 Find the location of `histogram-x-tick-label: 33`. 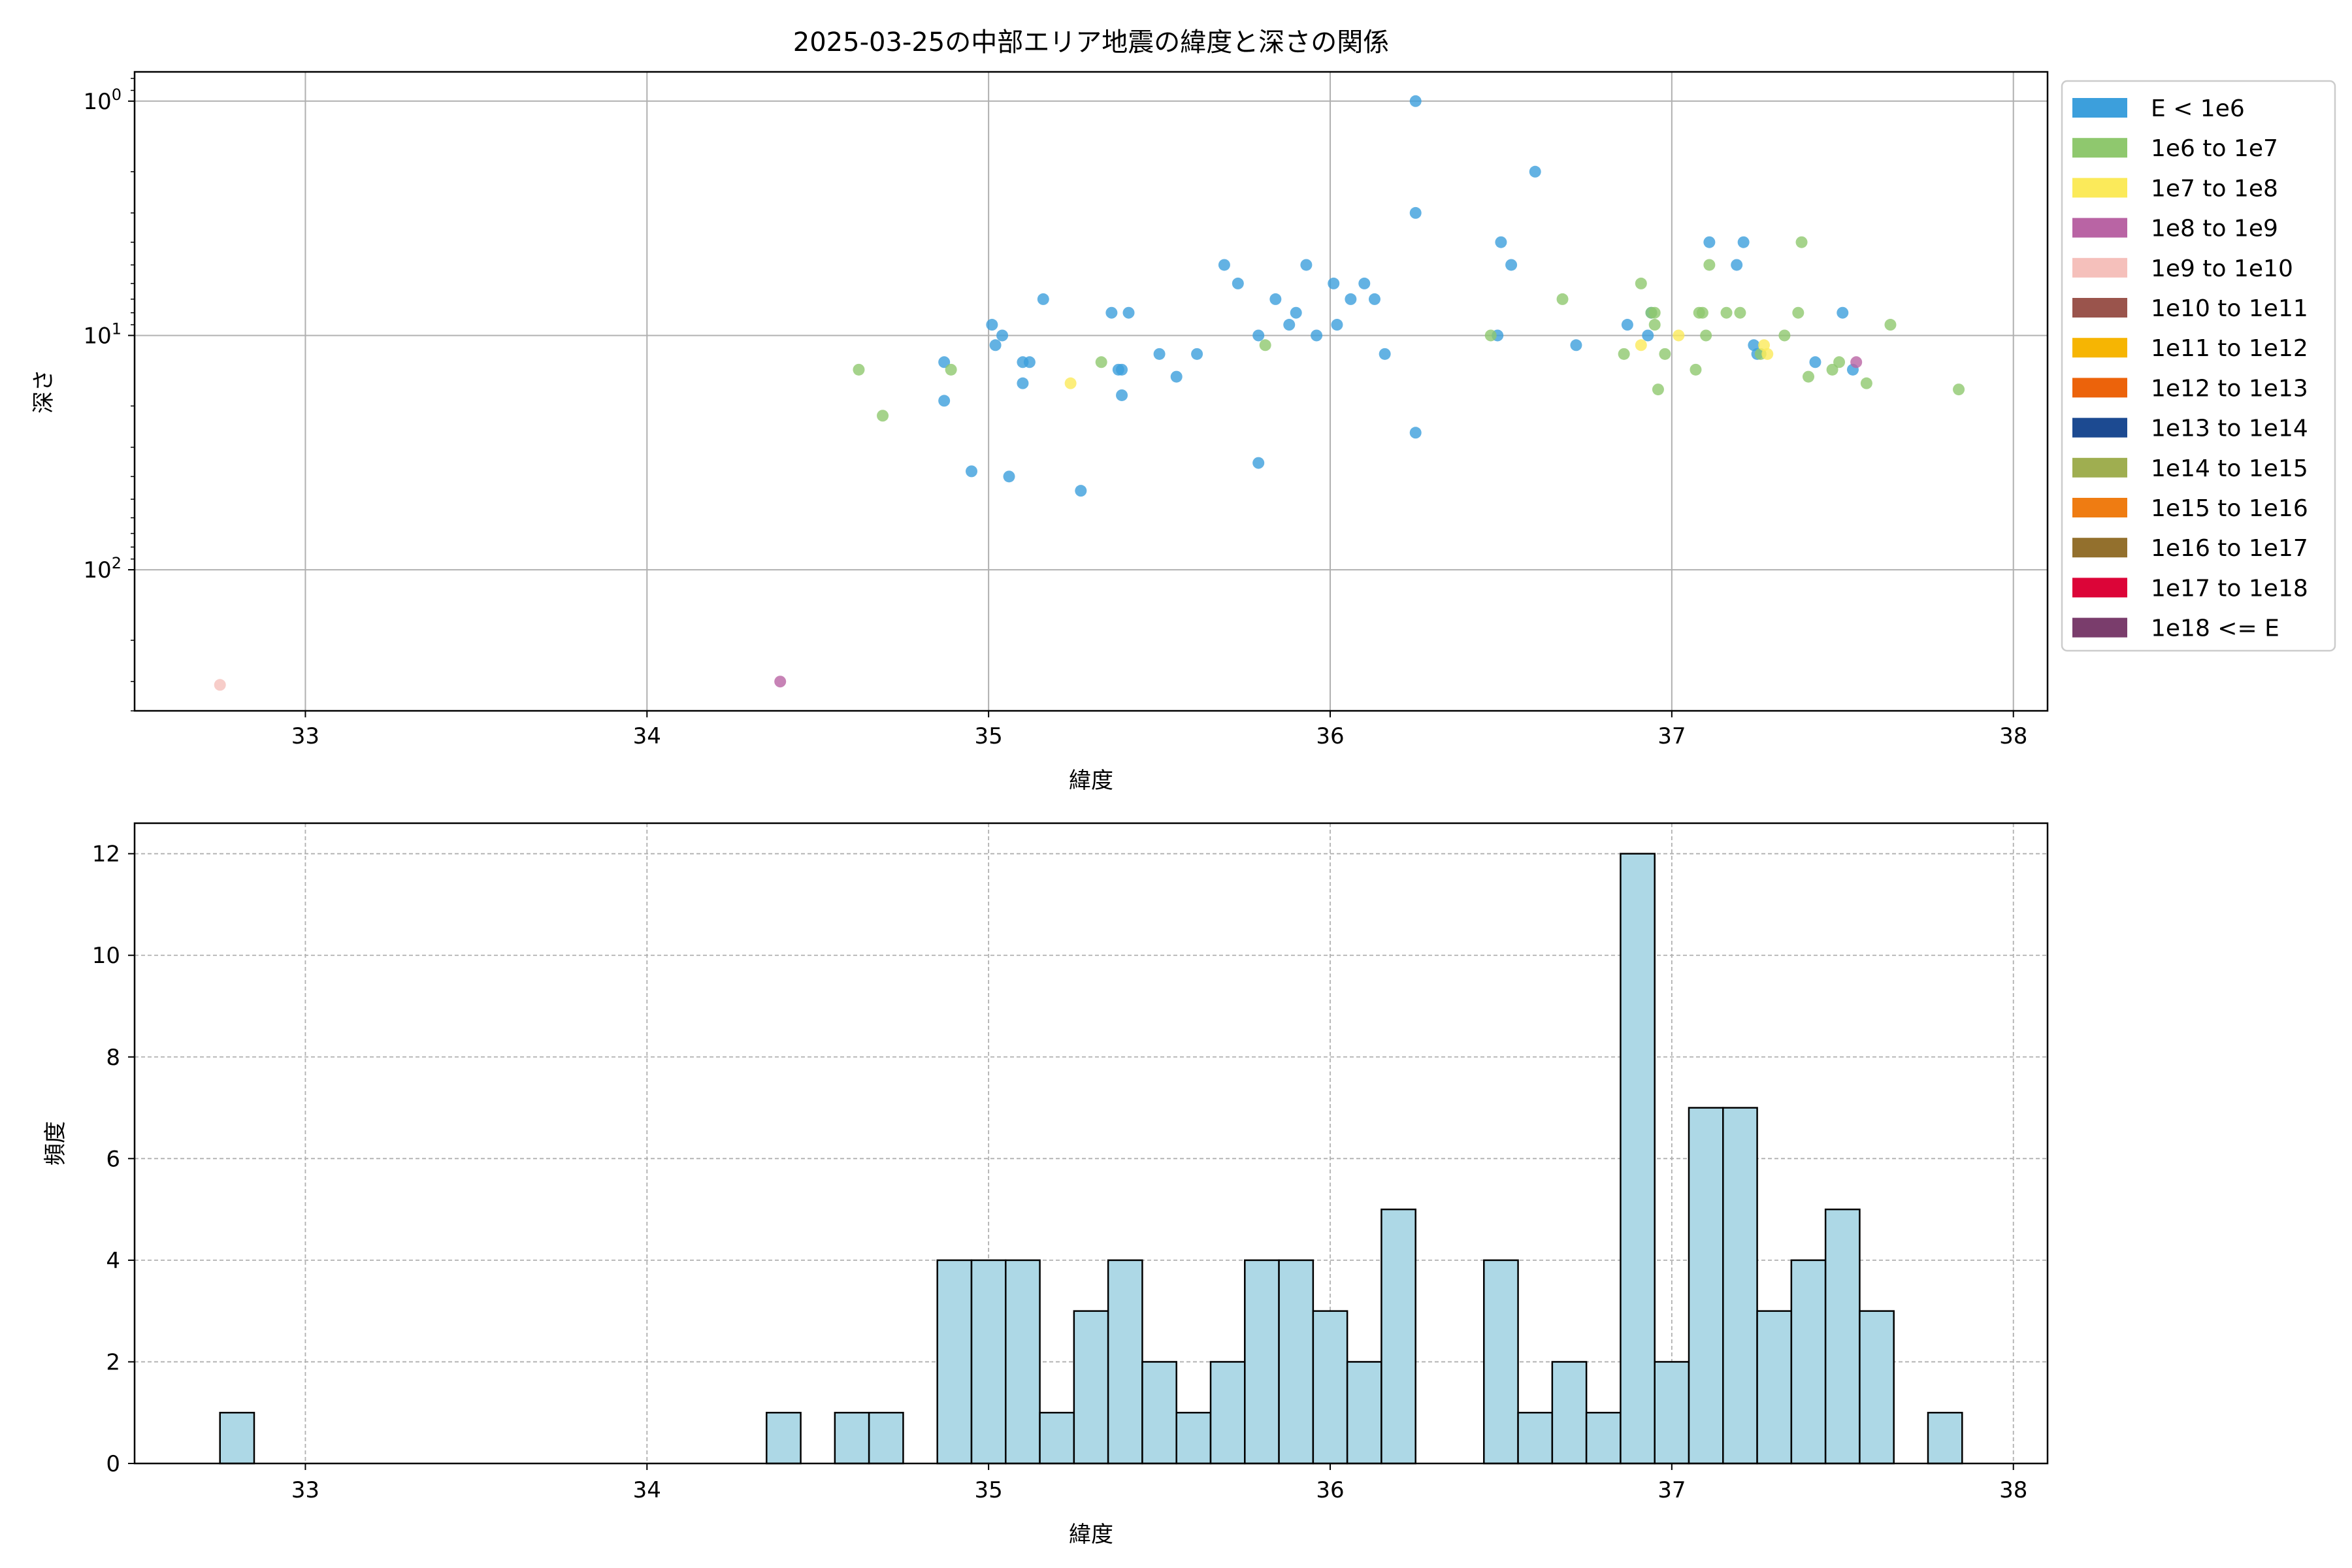

histogram-x-tick-label: 33 is located at coordinates (305, 1490).